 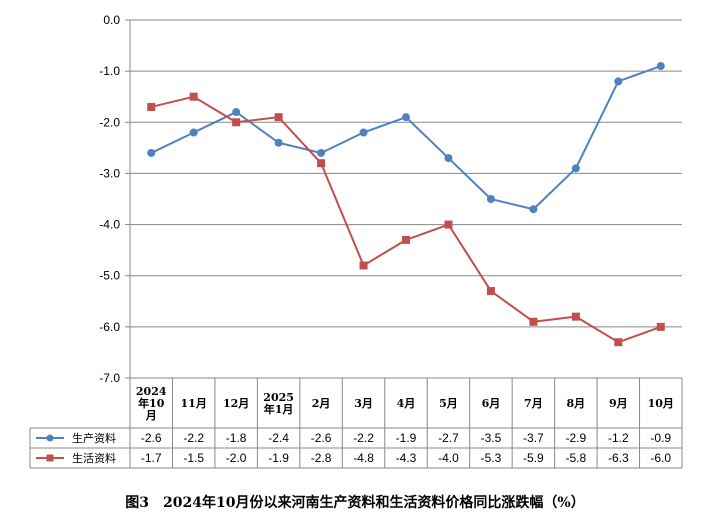 What do you see at coordinates (236, 403) in the screenshot?
I see `category-label: 12月` at bounding box center [236, 403].